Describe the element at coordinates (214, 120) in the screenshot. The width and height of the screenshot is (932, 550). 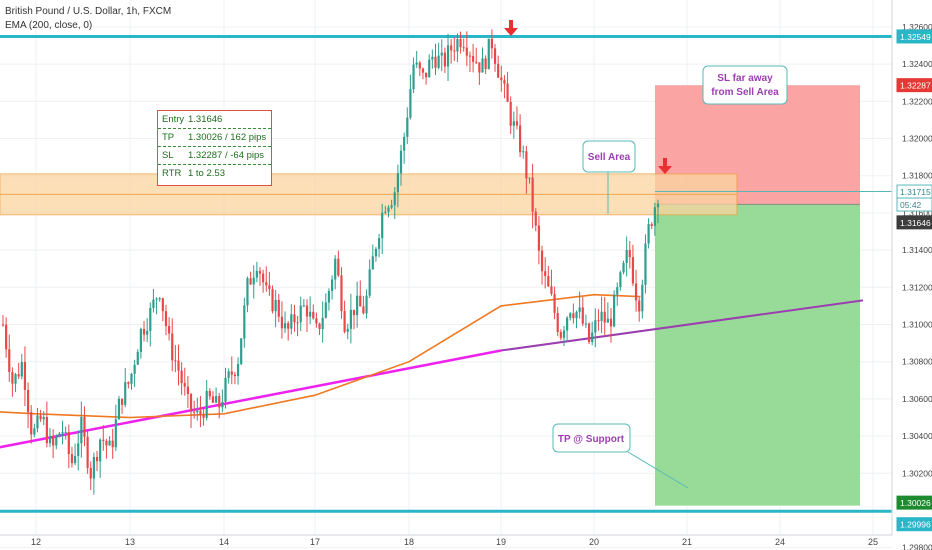
I see `entry-row: Entry 1.31646` at that location.